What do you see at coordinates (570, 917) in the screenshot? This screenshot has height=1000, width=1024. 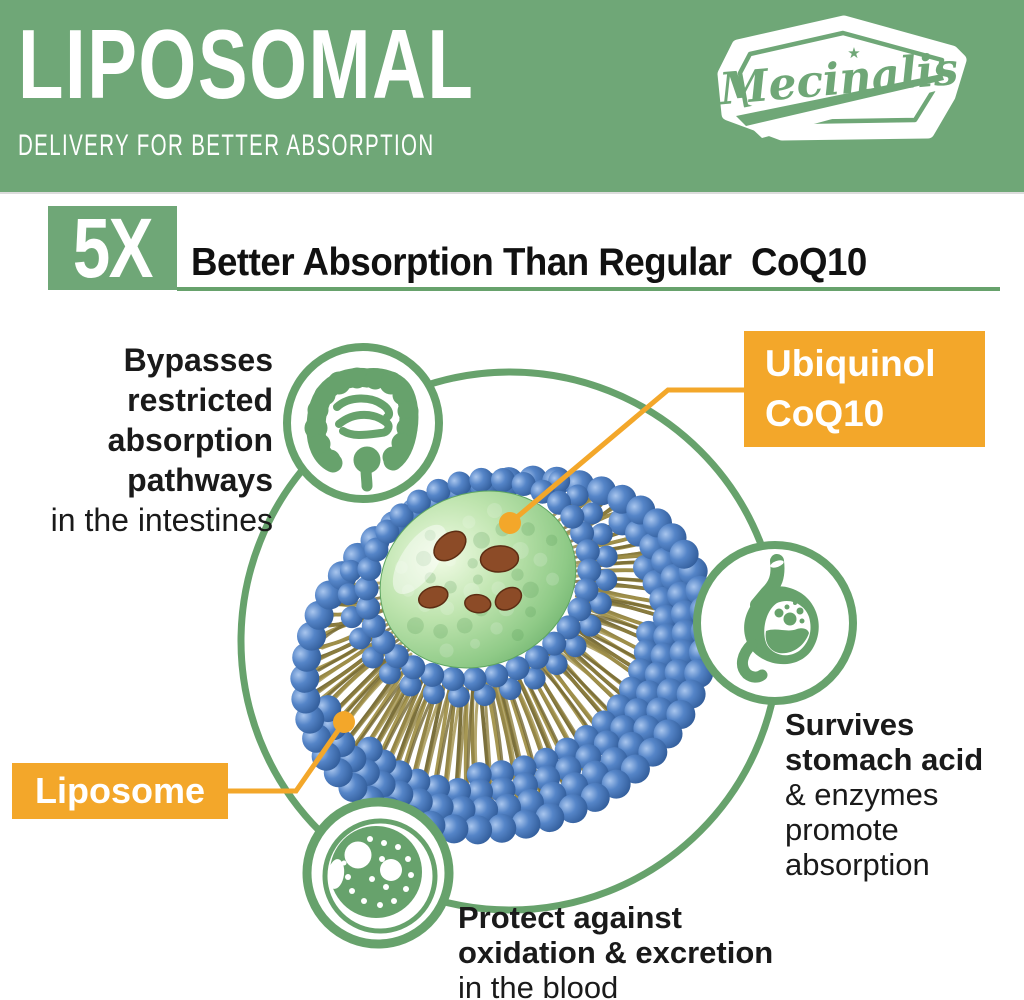 I see `note-line: Protect against` at bounding box center [570, 917].